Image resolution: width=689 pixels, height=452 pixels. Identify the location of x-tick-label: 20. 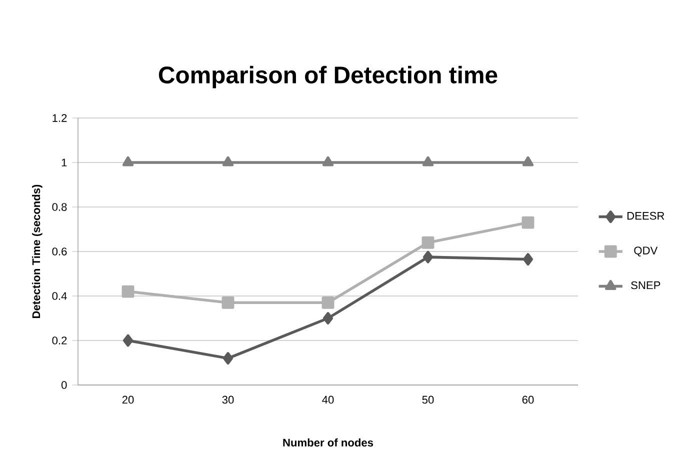
(128, 400).